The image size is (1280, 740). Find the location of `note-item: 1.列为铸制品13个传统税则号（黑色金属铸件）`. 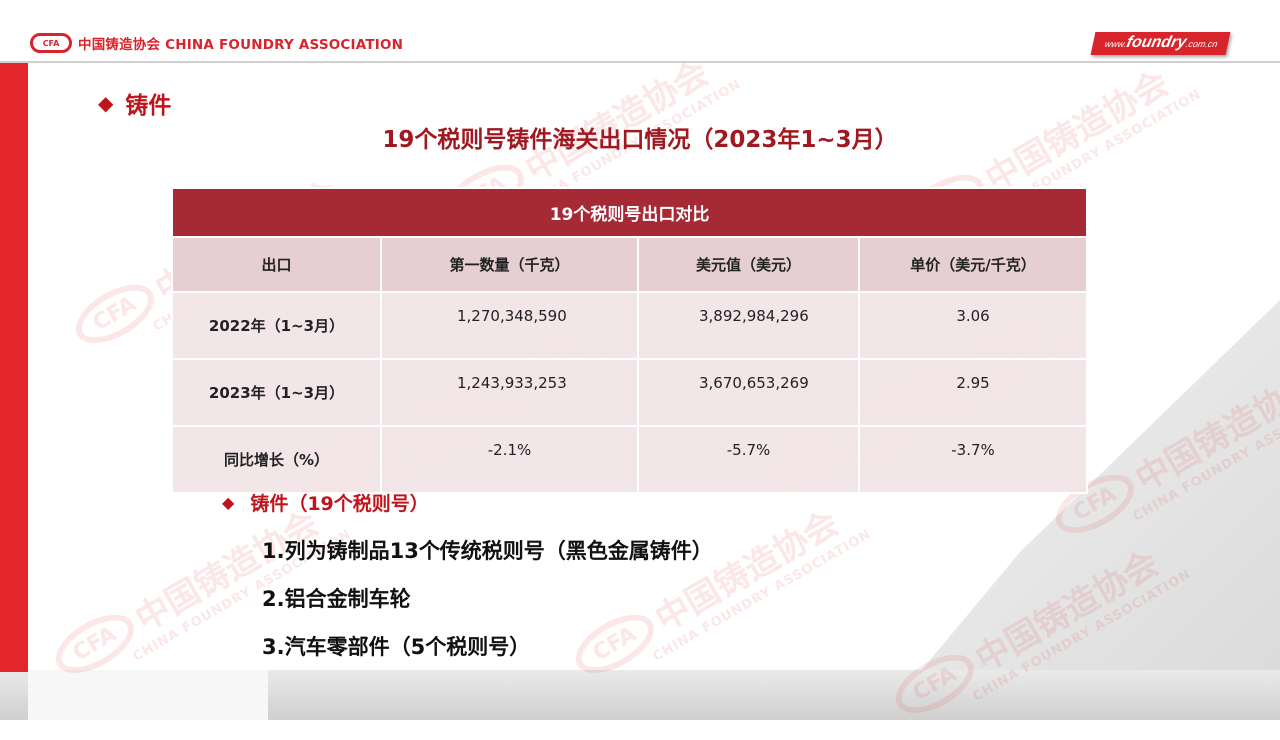

note-item: 1.列为铸制品13个传统税则号（黑色金属铸件） is located at coordinates (487, 551).